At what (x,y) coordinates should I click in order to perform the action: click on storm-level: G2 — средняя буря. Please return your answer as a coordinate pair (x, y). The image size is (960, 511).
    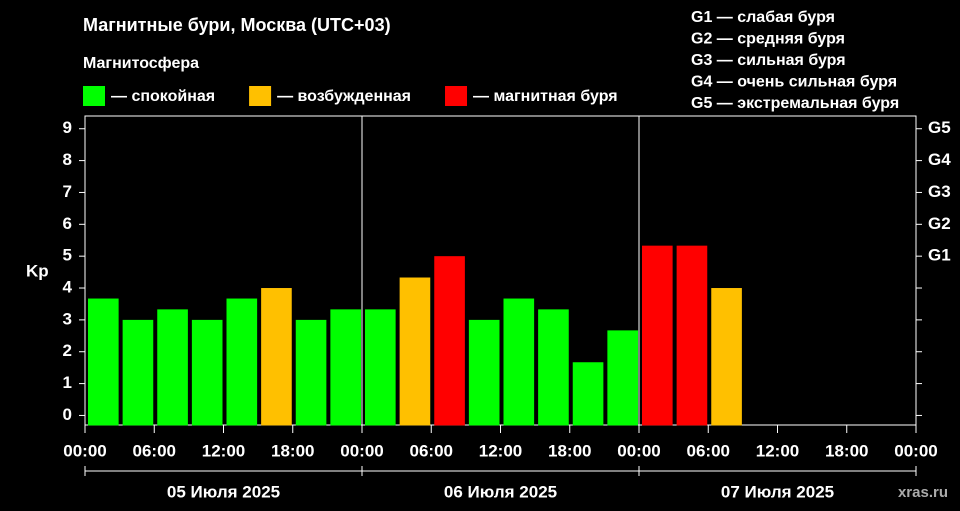
    Looking at the image, I should click on (768, 39).